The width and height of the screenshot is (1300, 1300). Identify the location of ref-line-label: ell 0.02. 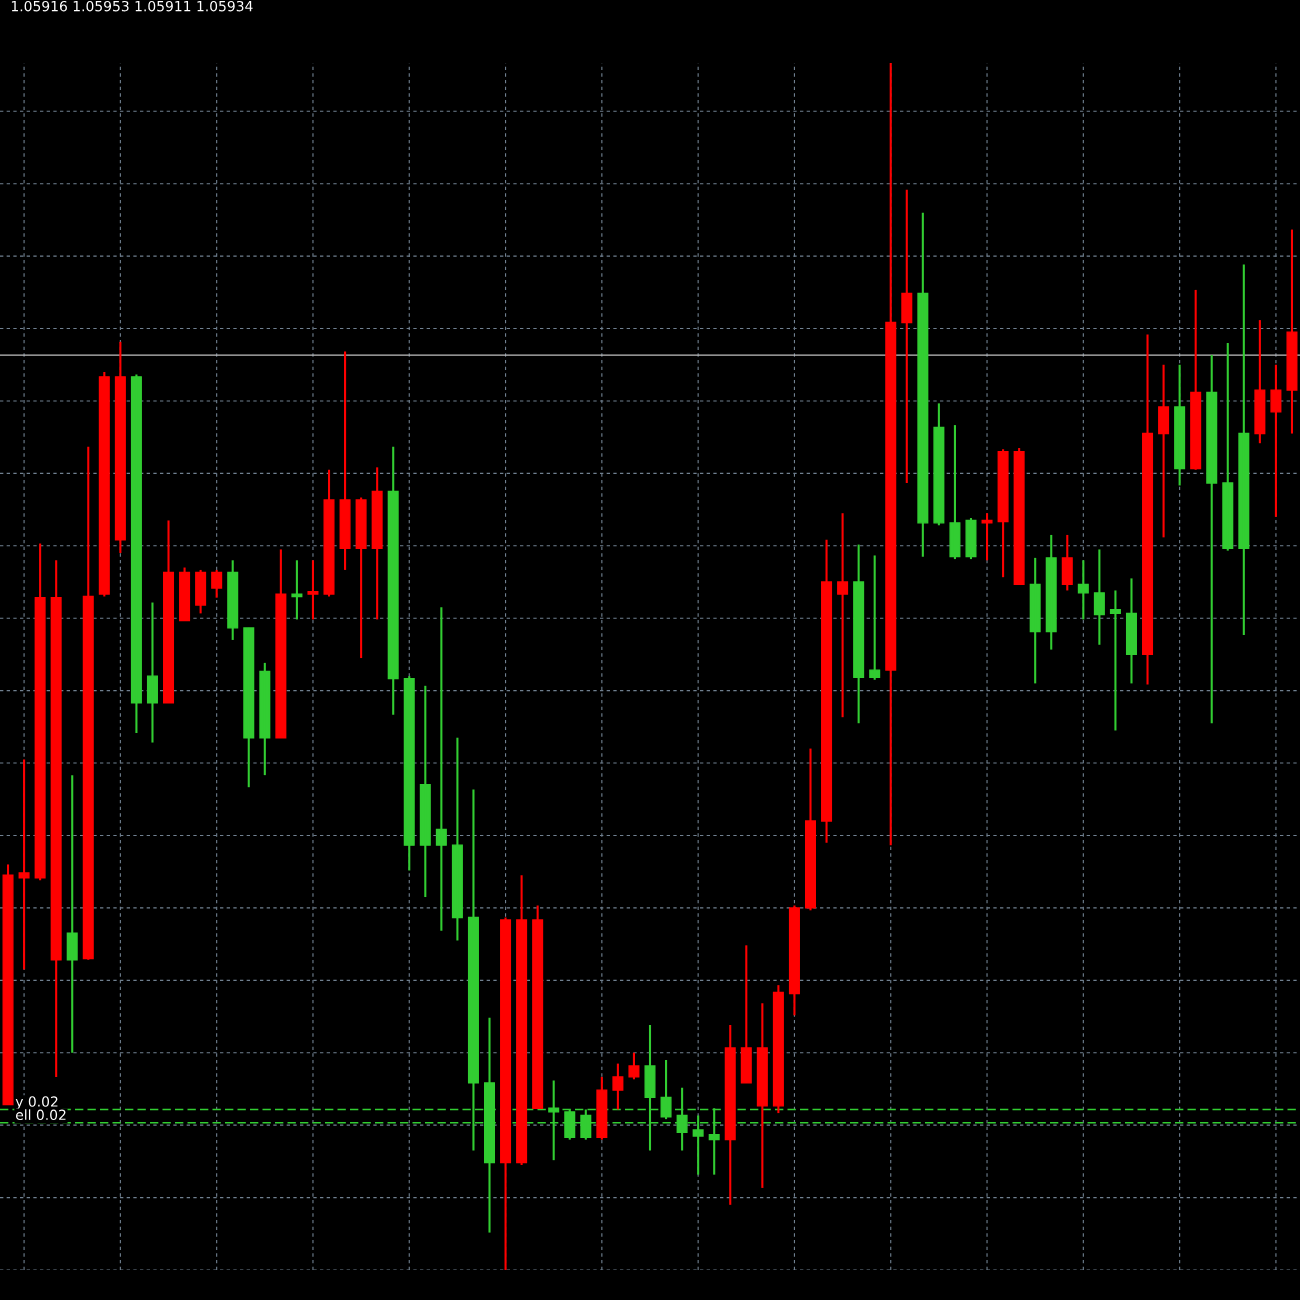
(41, 1115).